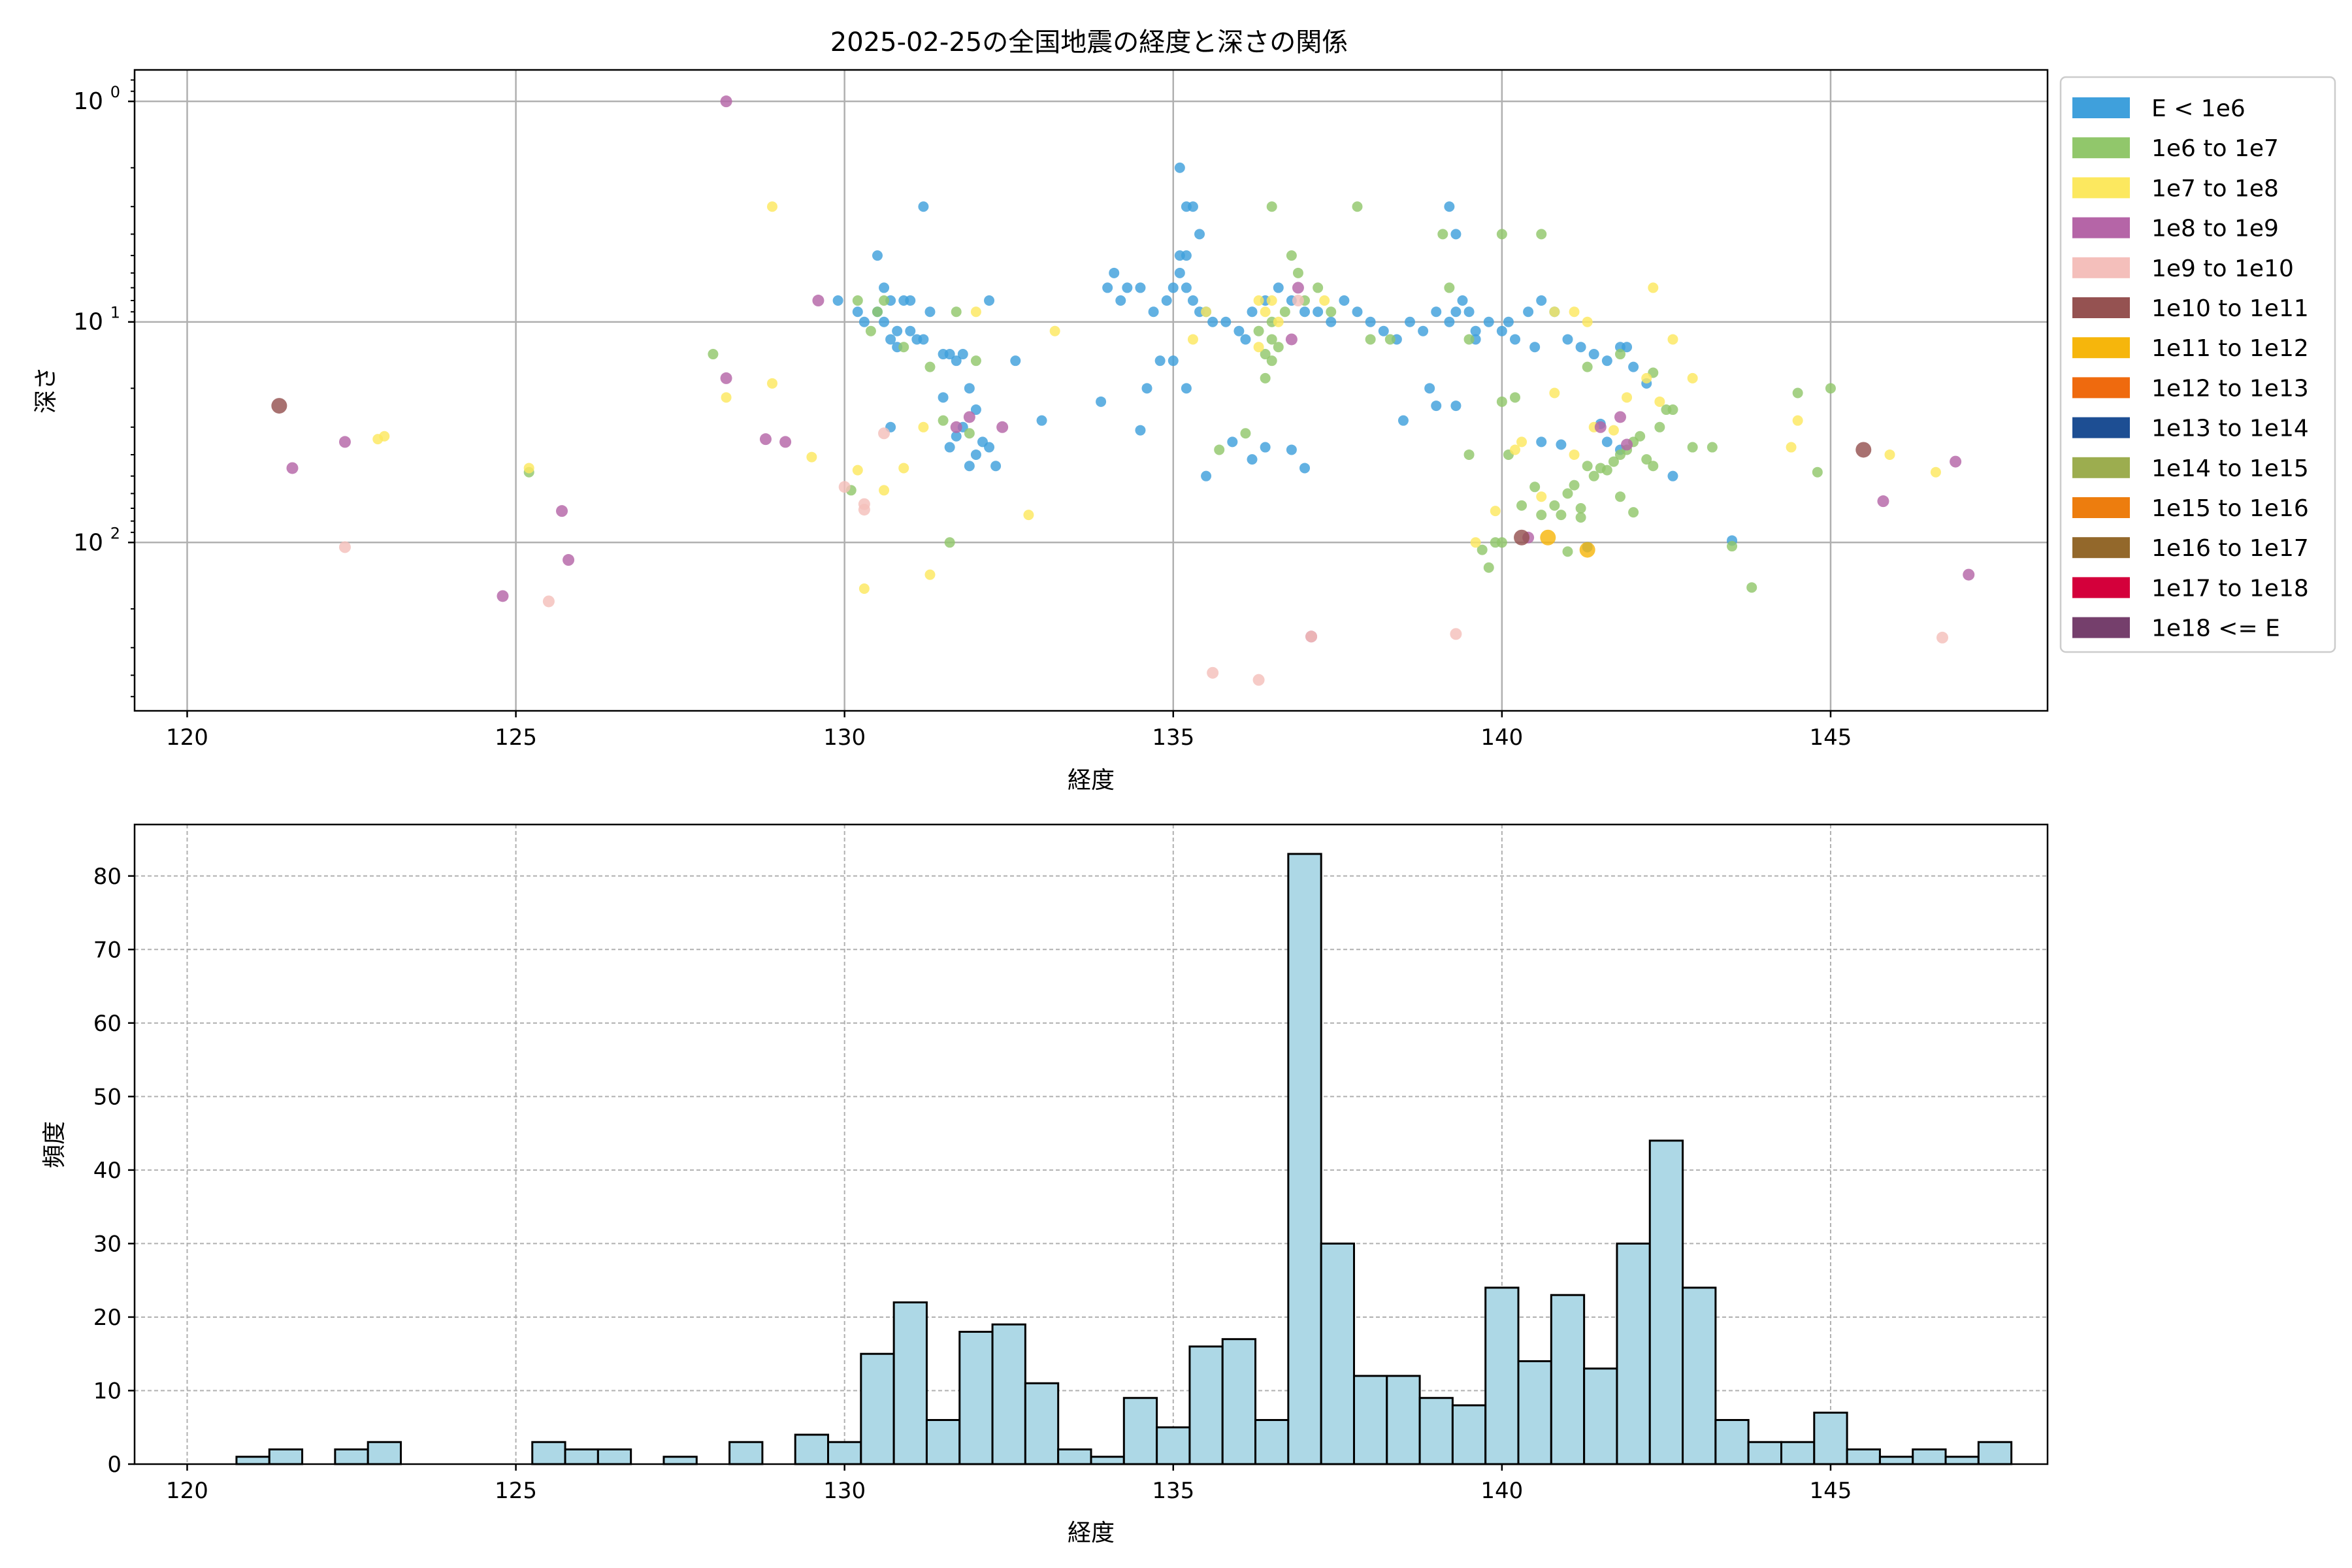 This screenshot has height=1568, width=2352. What do you see at coordinates (107, 1318) in the screenshot?
I see `histogram-y-tick-label: 20` at bounding box center [107, 1318].